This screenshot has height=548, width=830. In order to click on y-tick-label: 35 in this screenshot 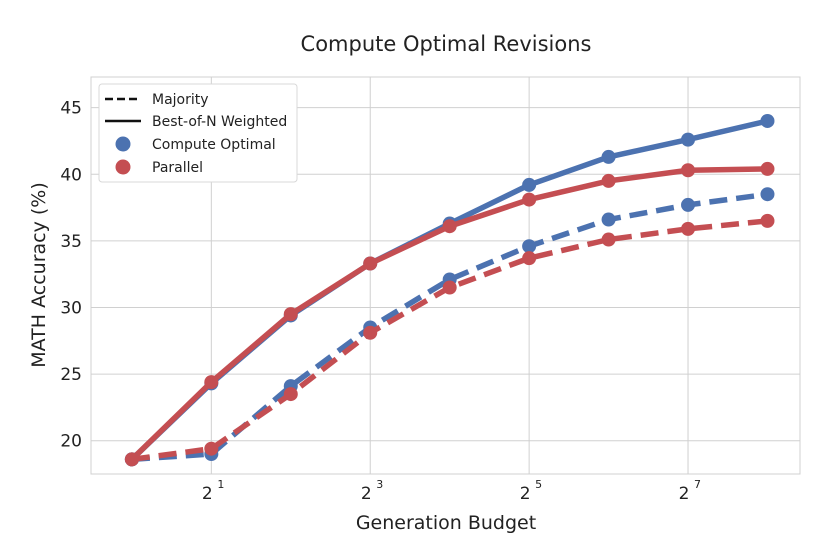, I will do `click(71, 242)`.